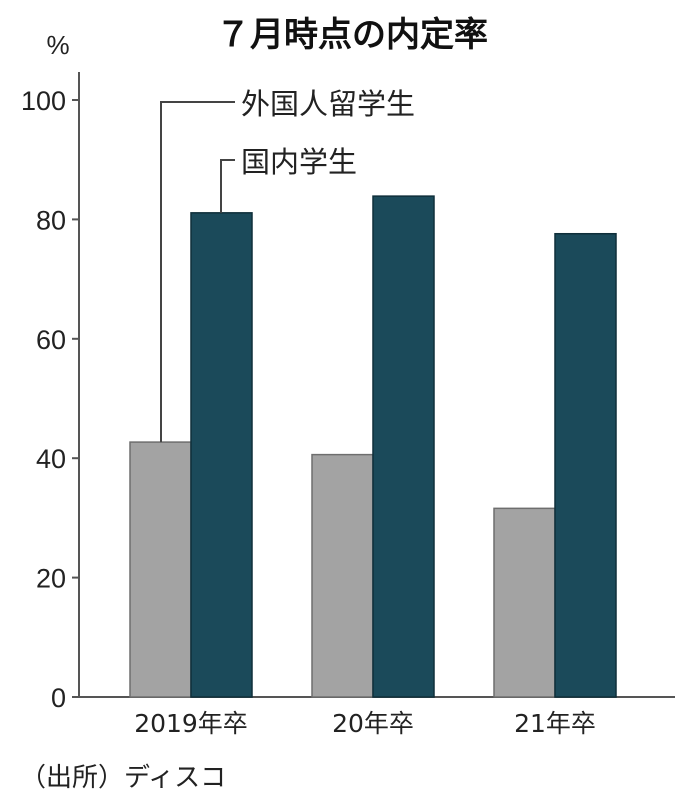  I want to click on y-tick-label: 20, so click(51, 579).